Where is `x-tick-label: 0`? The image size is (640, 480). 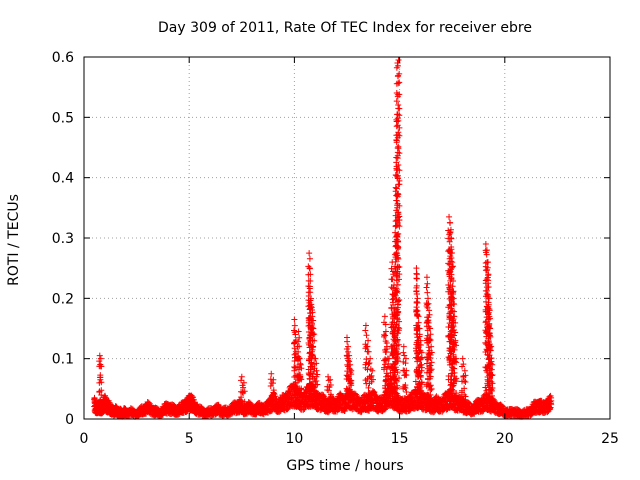
x-tick-label: 0 is located at coordinates (84, 439).